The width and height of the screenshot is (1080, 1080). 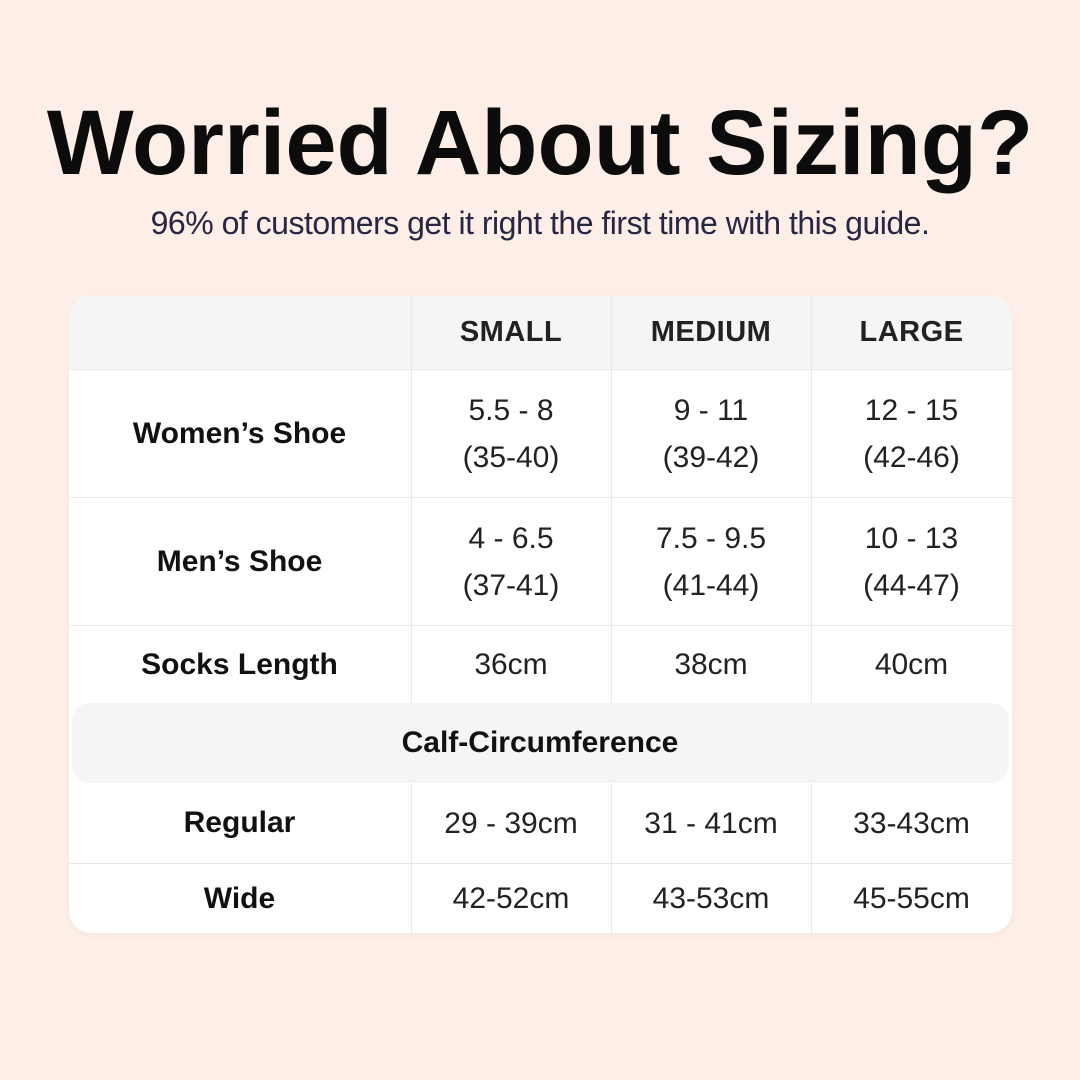 I want to click on row-label-regular: Regular, so click(x=240, y=823).